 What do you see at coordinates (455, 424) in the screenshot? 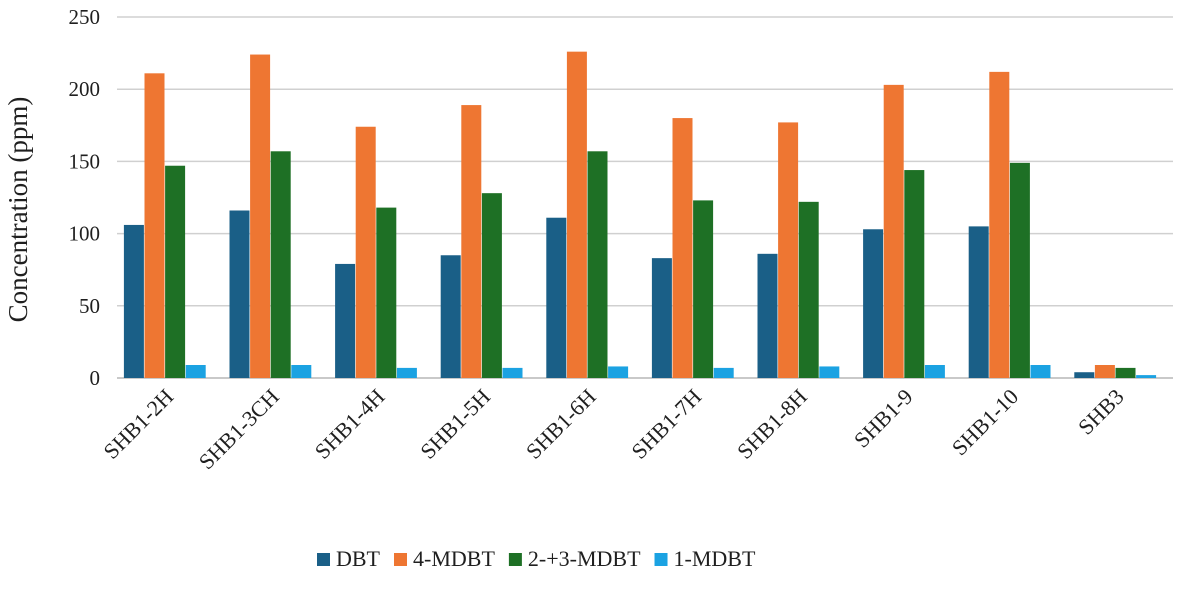
I see `x-category-label: SHB1-5H` at bounding box center [455, 424].